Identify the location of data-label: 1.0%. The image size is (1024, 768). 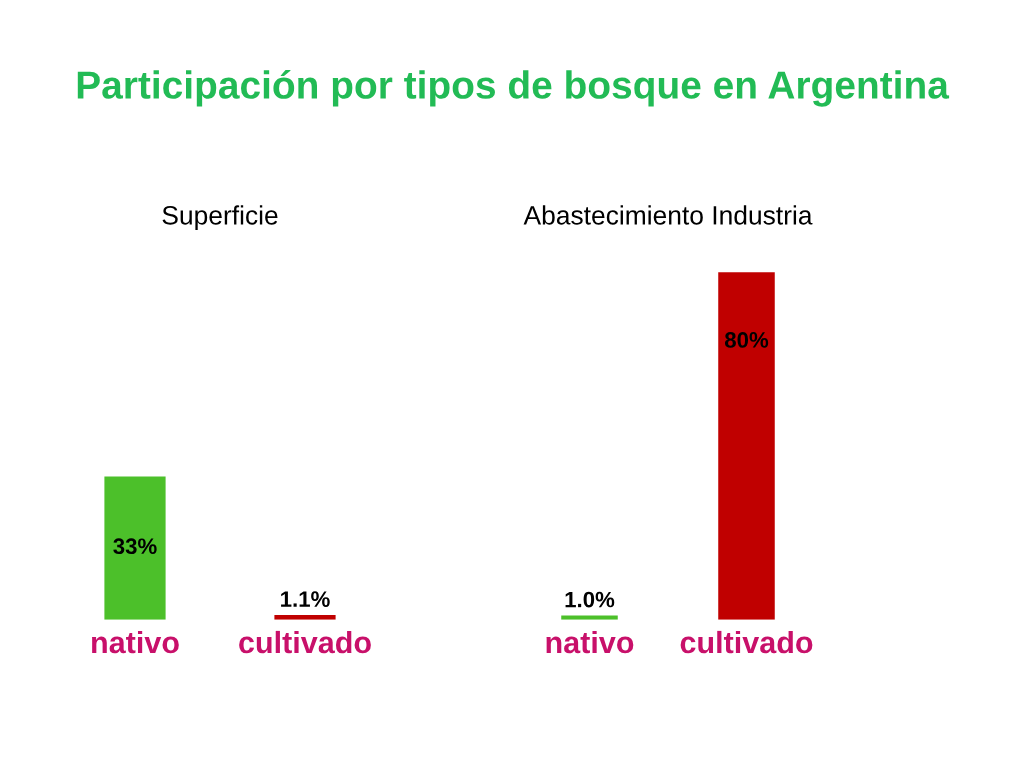
(590, 599).